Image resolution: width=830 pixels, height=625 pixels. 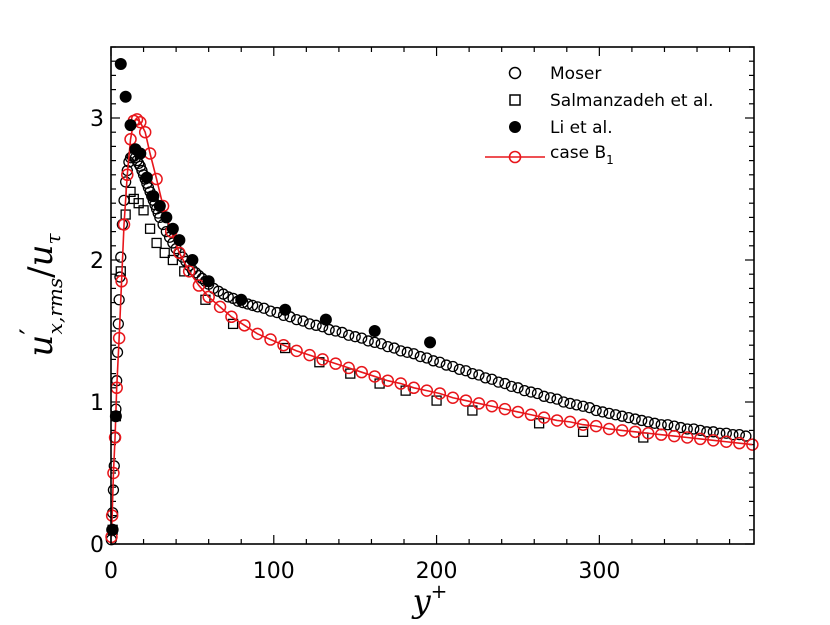 What do you see at coordinates (515, 127) in the screenshot?
I see `legend-marker-li` at bounding box center [515, 127].